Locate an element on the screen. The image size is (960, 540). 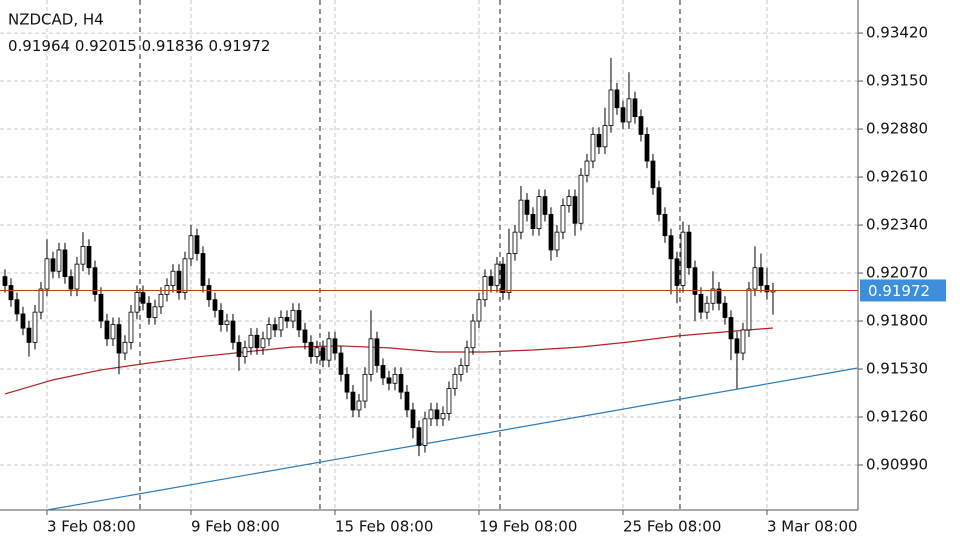
y-tick-label: 0.90990 is located at coordinates (897, 465).